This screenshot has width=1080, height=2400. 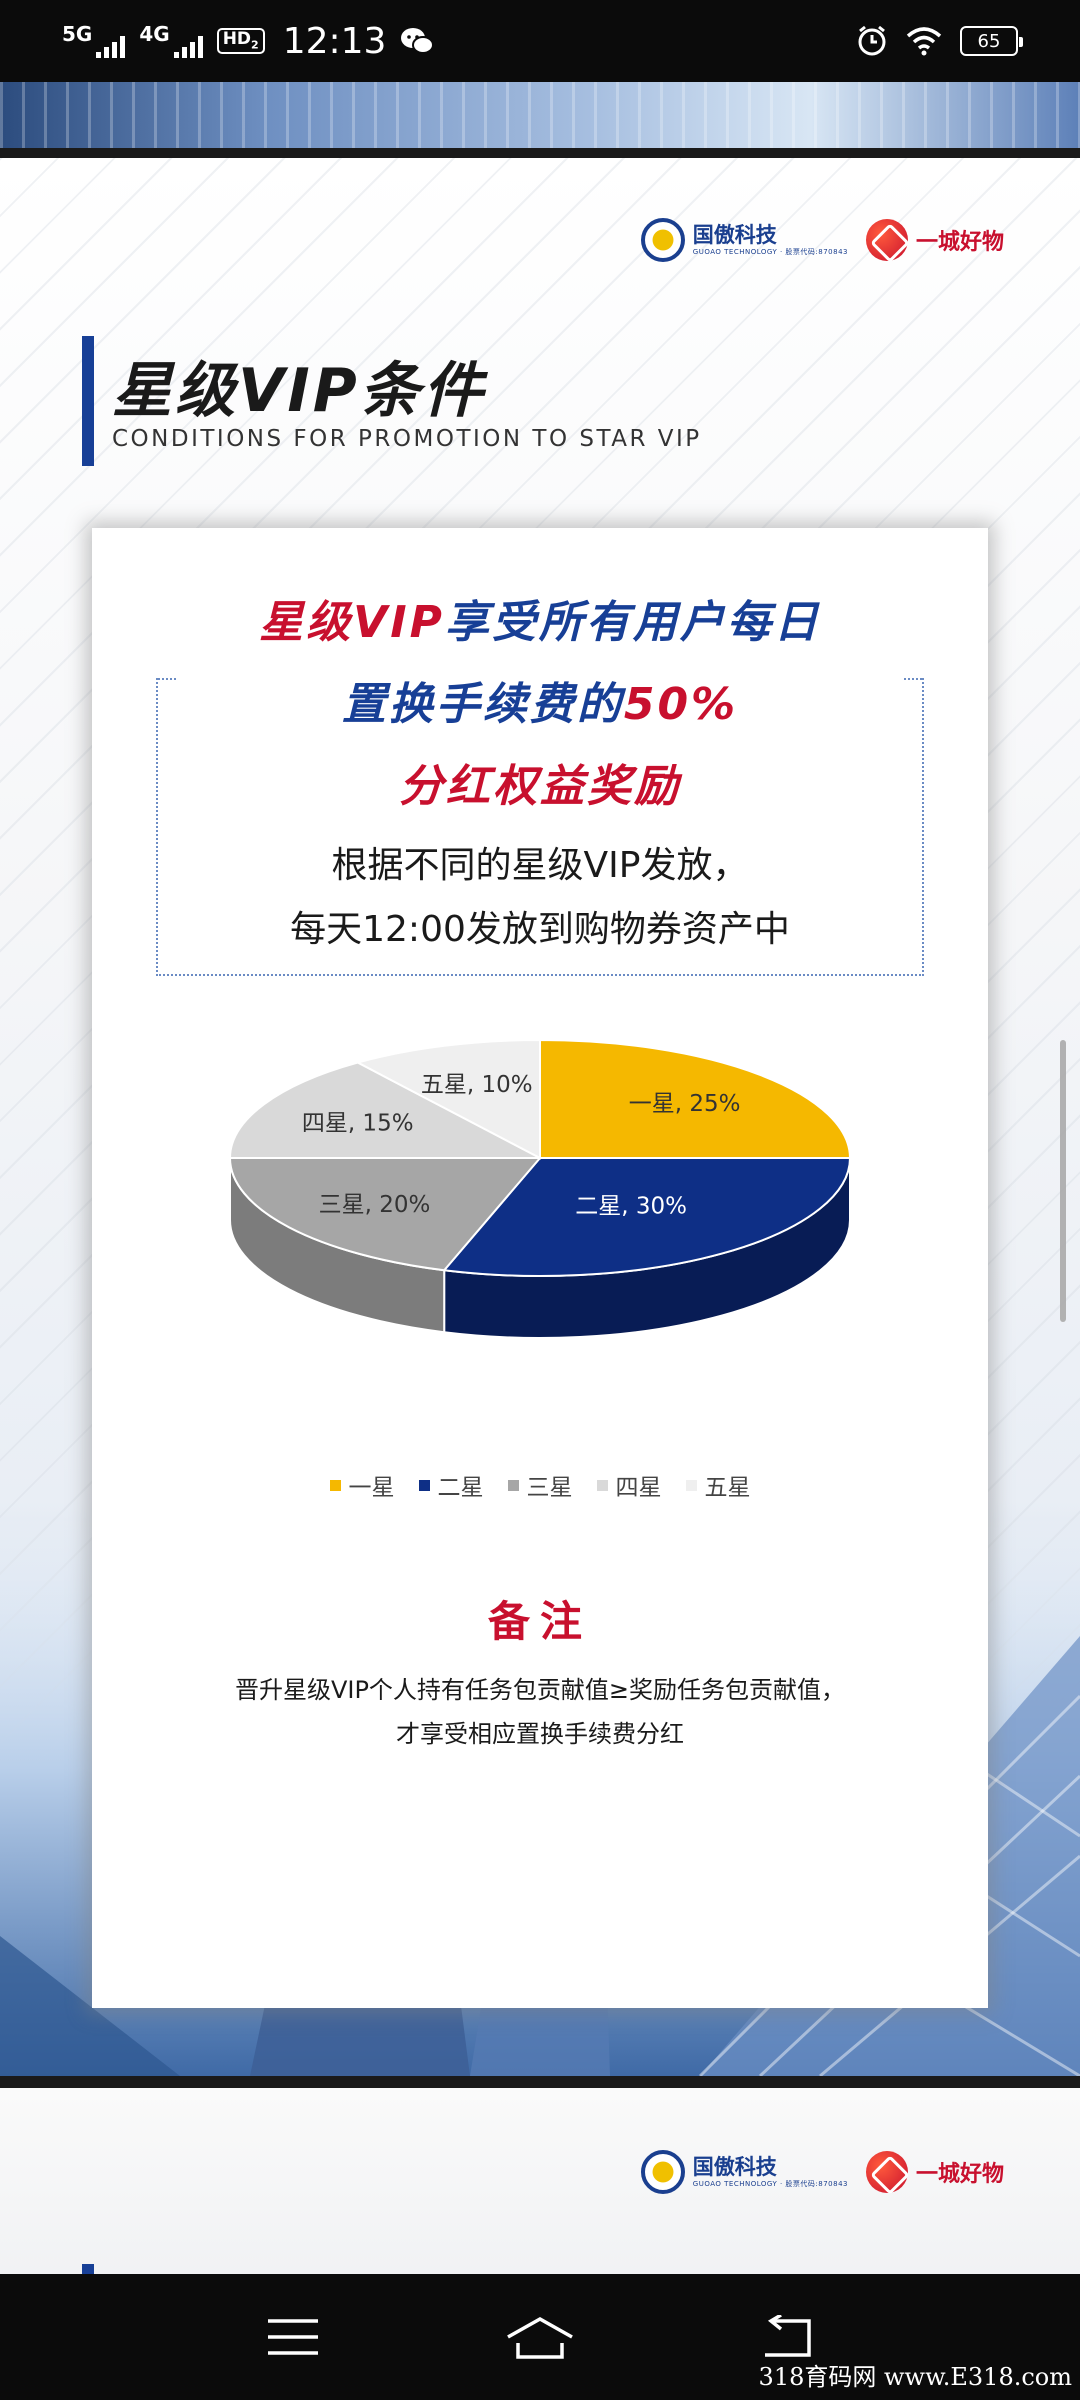 I want to click on legend-item-3: 三星, so click(x=540, y=1485).